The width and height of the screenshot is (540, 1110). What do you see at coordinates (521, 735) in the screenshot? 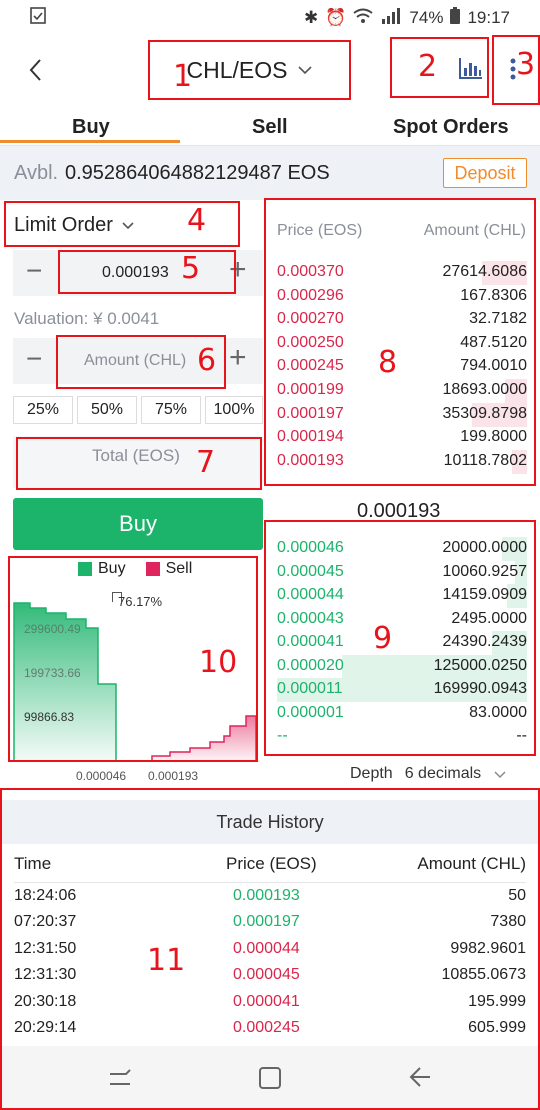
I see `order-amount: --` at bounding box center [521, 735].